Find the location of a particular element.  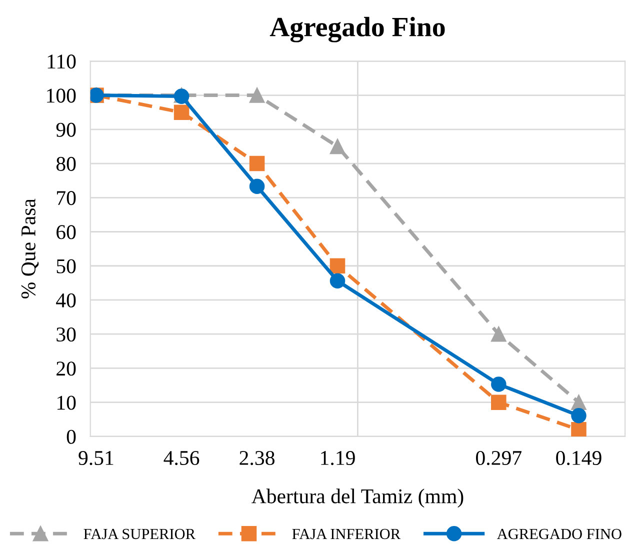

y-axis-title: % Que Pasa is located at coordinates (30, 248).